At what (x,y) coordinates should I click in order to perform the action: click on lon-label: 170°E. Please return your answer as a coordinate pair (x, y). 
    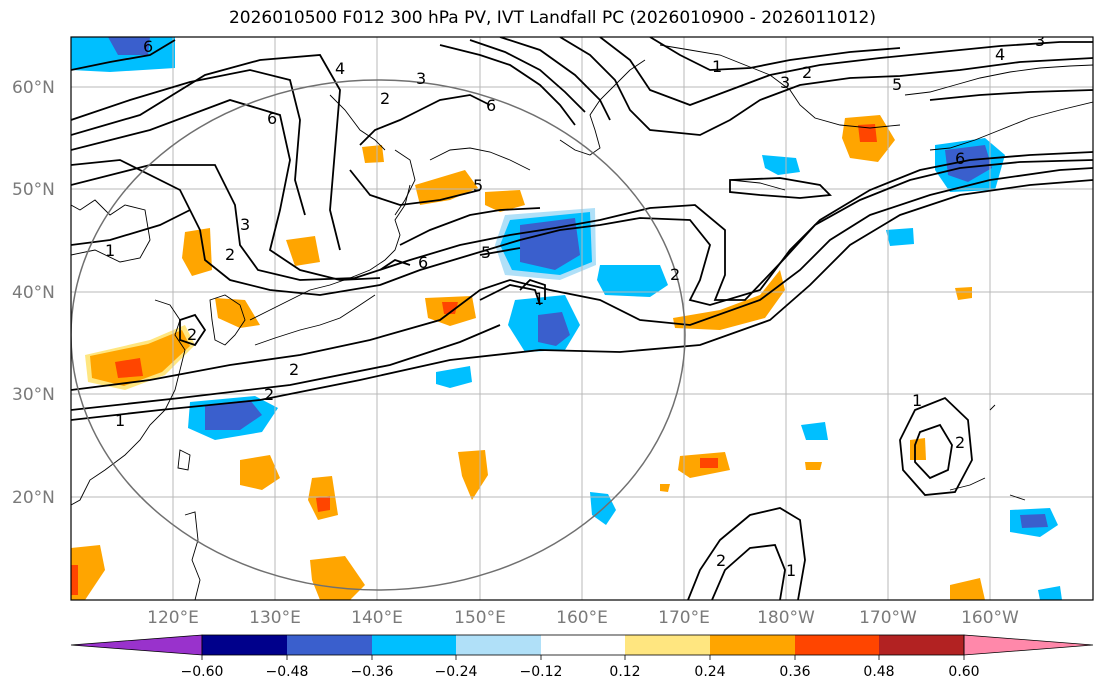
    Looking at the image, I should click on (684, 618).